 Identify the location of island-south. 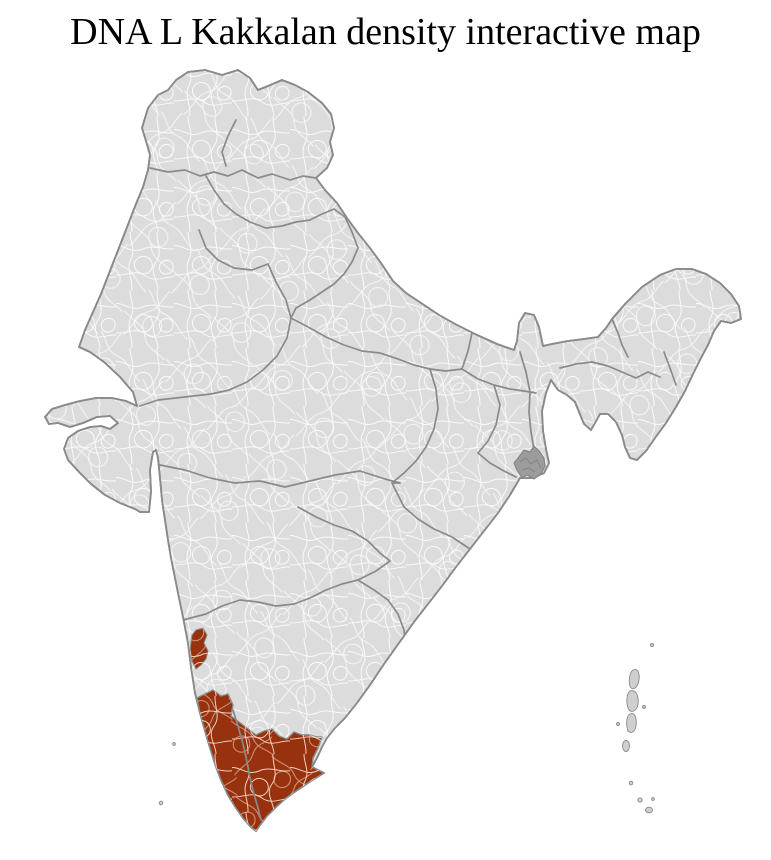
(631, 723).